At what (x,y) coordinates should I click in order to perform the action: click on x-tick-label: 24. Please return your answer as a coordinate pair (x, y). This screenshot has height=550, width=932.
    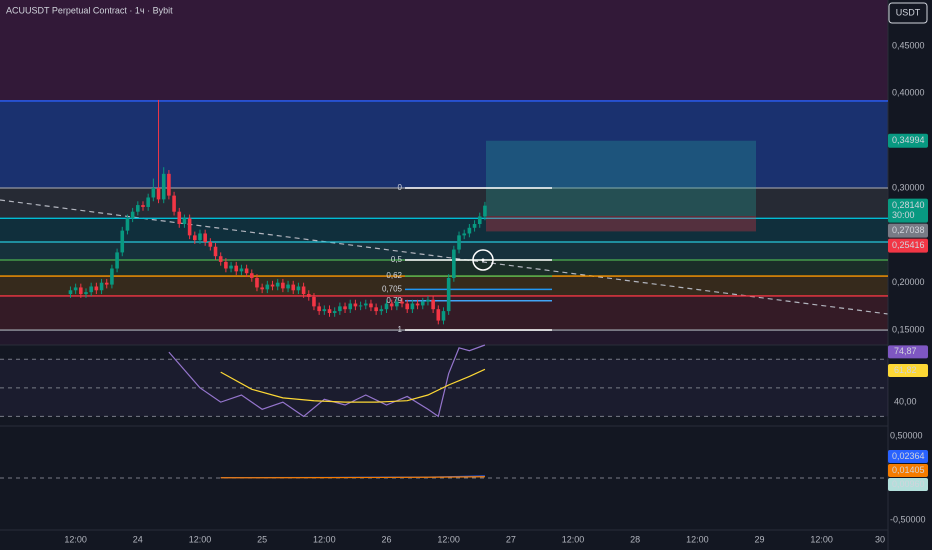
    Looking at the image, I should click on (138, 539).